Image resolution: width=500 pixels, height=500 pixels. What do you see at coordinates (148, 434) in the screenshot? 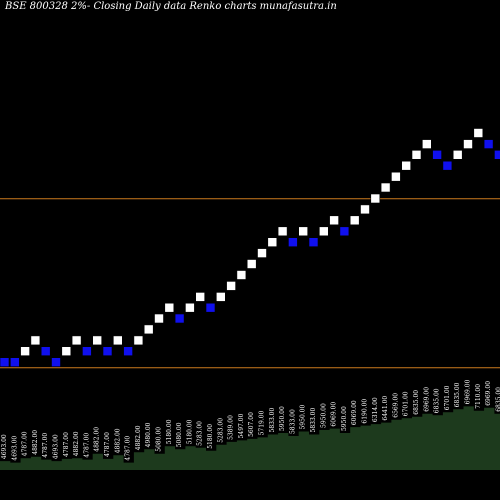
I see `price-label: 4980.00` at bounding box center [148, 434].